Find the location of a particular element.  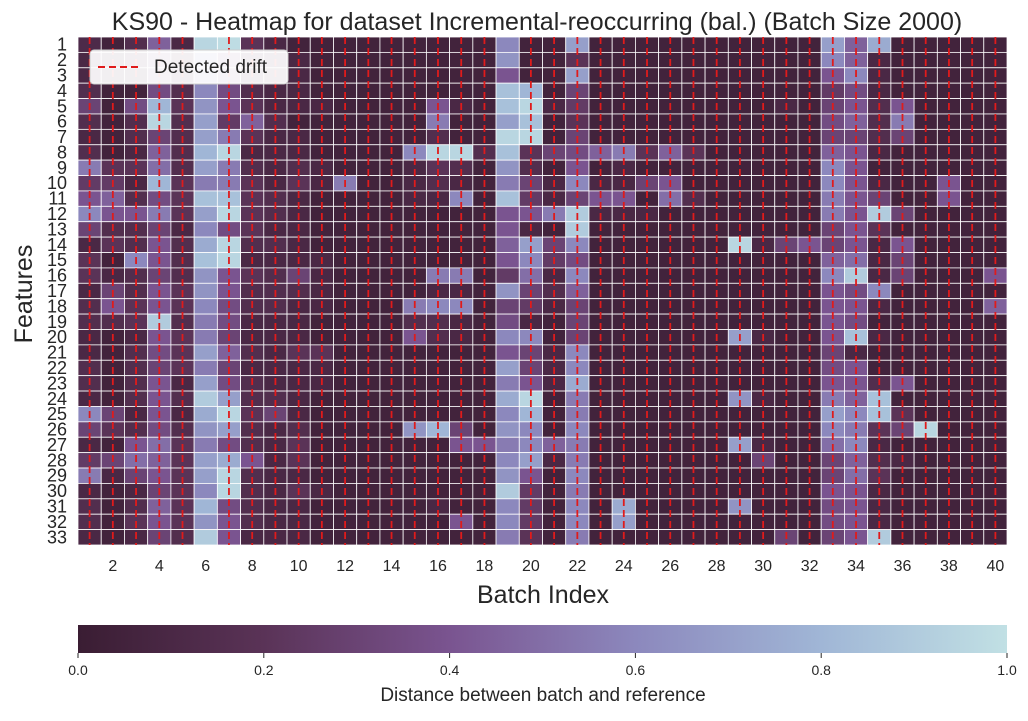

y-tick-label: 6 is located at coordinates (62, 122).